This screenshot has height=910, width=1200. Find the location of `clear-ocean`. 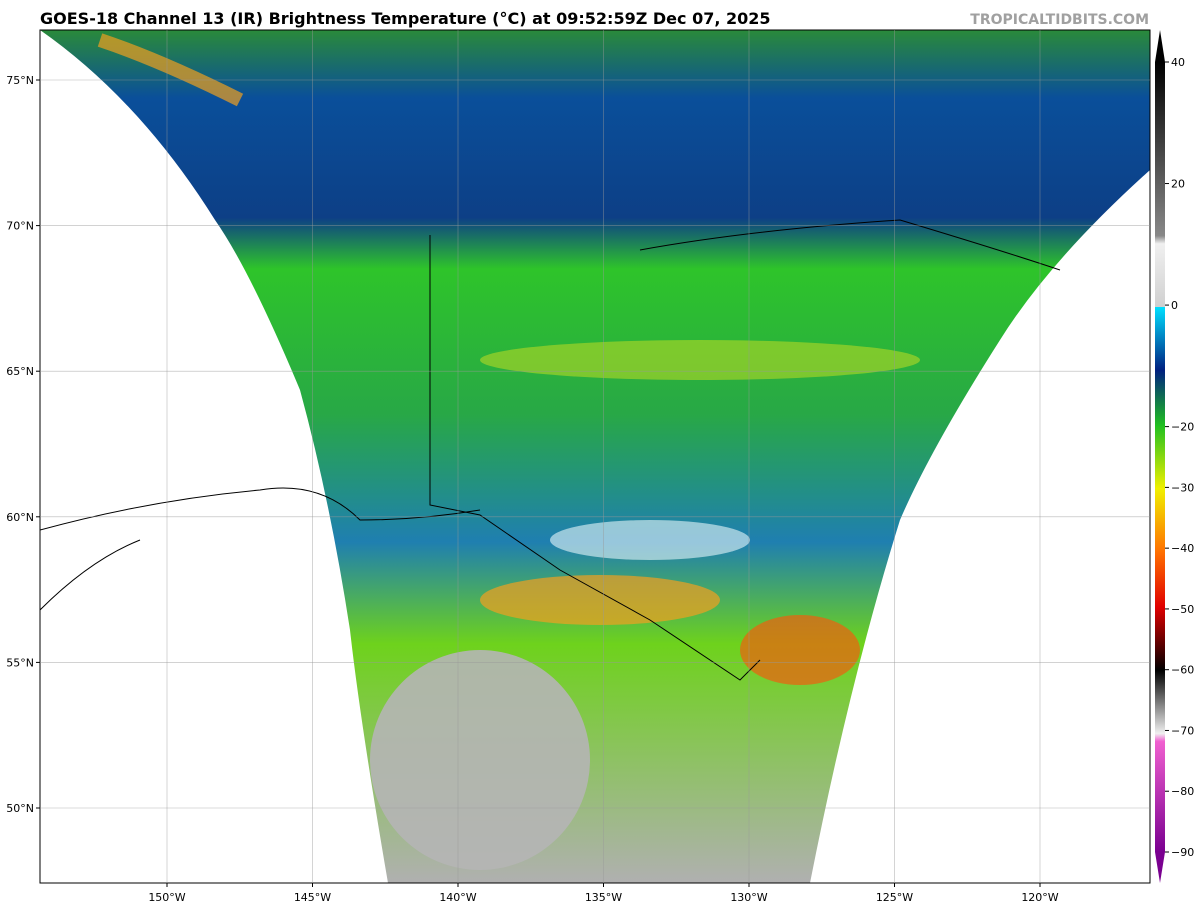

clear-ocean is located at coordinates (480, 760).